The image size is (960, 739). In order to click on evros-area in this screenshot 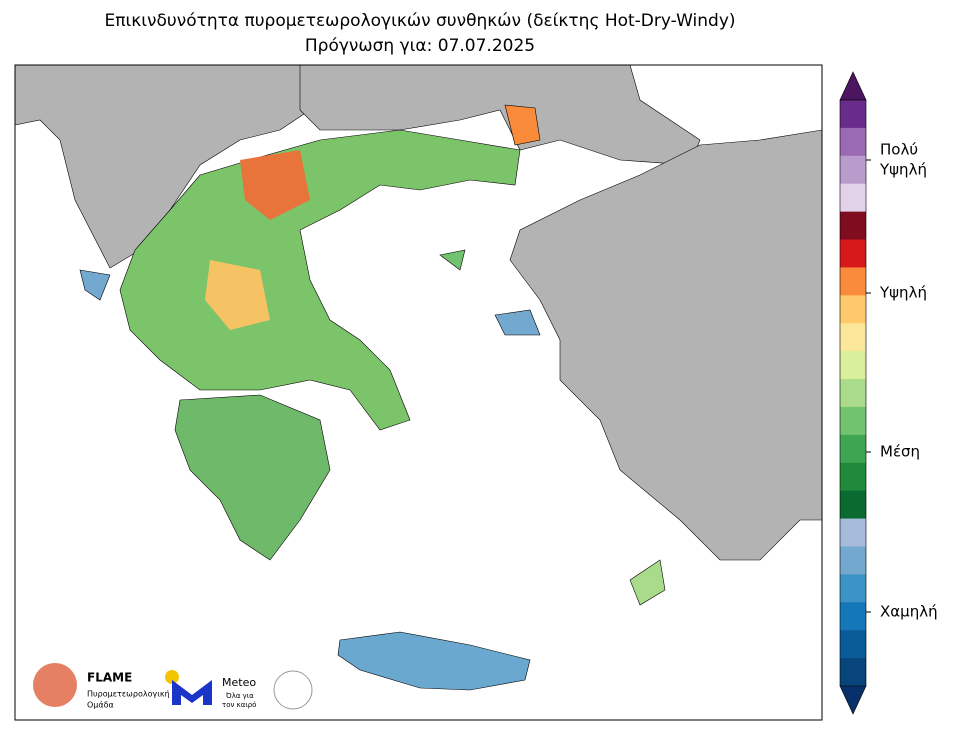, I will do `click(522, 125)`.